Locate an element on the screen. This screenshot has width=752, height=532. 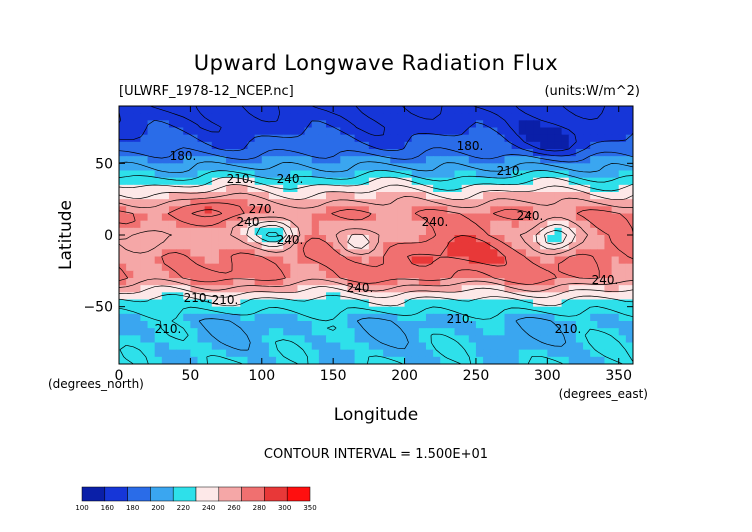
contour-line is located at coordinates (376, 138).